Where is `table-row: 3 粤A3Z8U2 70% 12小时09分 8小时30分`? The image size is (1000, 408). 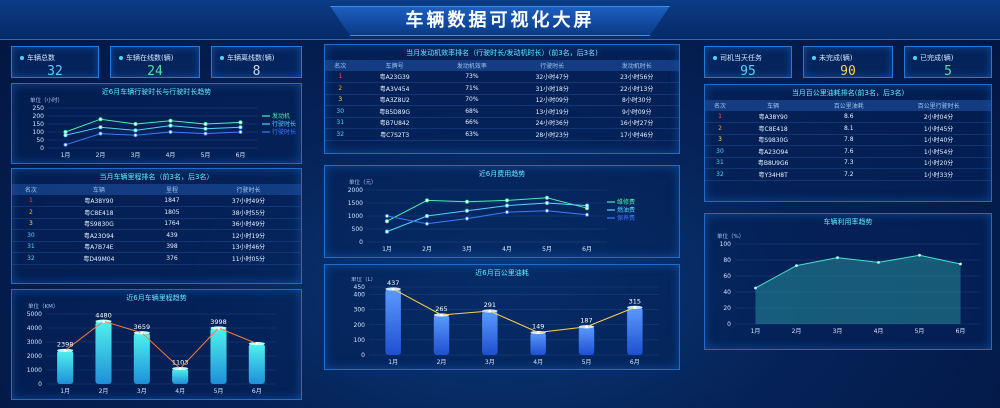
table-row: 3 粤A3Z8U2 70% 12小时09分 8小时30分 is located at coordinates (502, 100).